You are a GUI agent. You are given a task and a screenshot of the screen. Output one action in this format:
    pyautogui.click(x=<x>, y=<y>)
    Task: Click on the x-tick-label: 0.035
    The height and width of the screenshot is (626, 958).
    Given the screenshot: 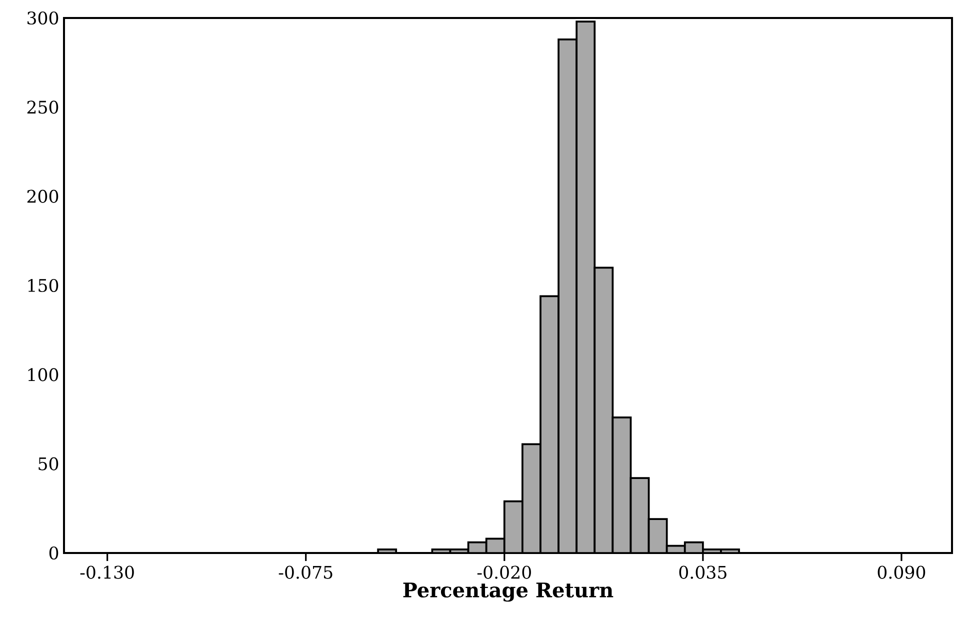 What is the action you would take?
    pyautogui.click(x=702, y=572)
    